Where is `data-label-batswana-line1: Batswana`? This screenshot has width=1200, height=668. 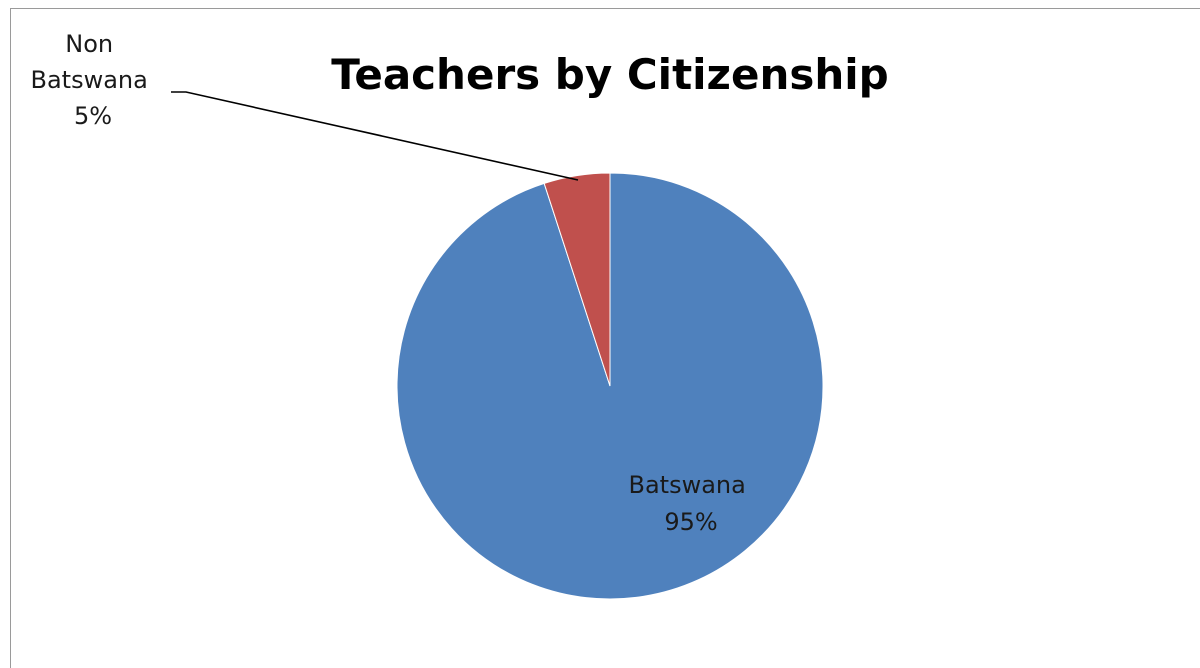
data-label-batswana-line1: Batswana is located at coordinates (687, 485).